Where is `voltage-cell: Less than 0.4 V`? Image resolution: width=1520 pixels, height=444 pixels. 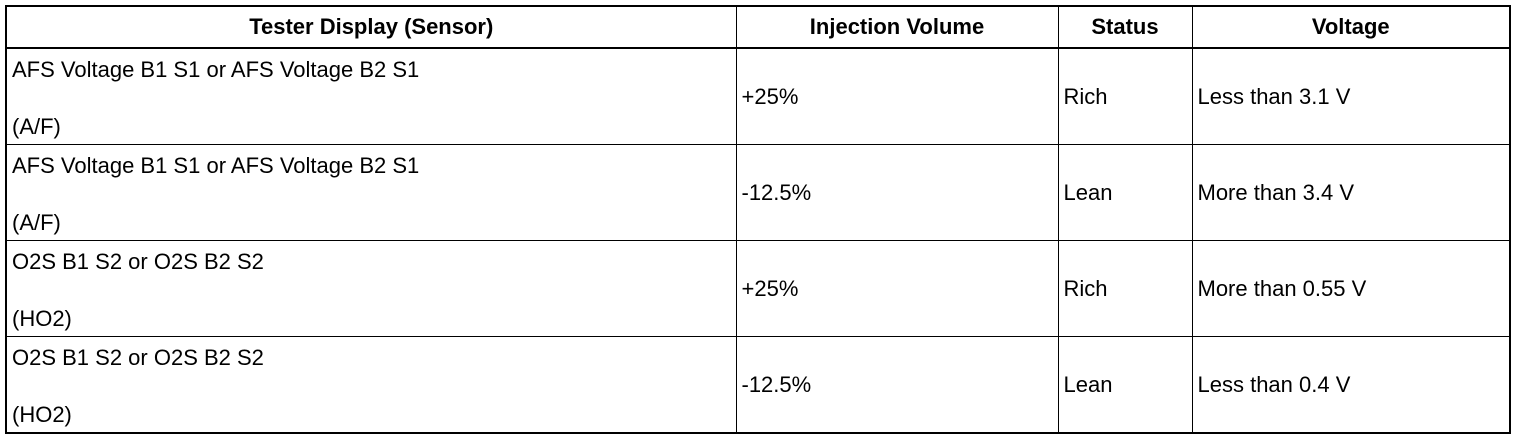 voltage-cell: Less than 0.4 V is located at coordinates (1351, 385).